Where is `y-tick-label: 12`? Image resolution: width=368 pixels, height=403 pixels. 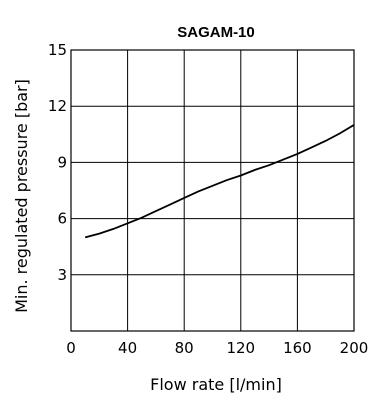 y-tick-label: 12 is located at coordinates (57, 106).